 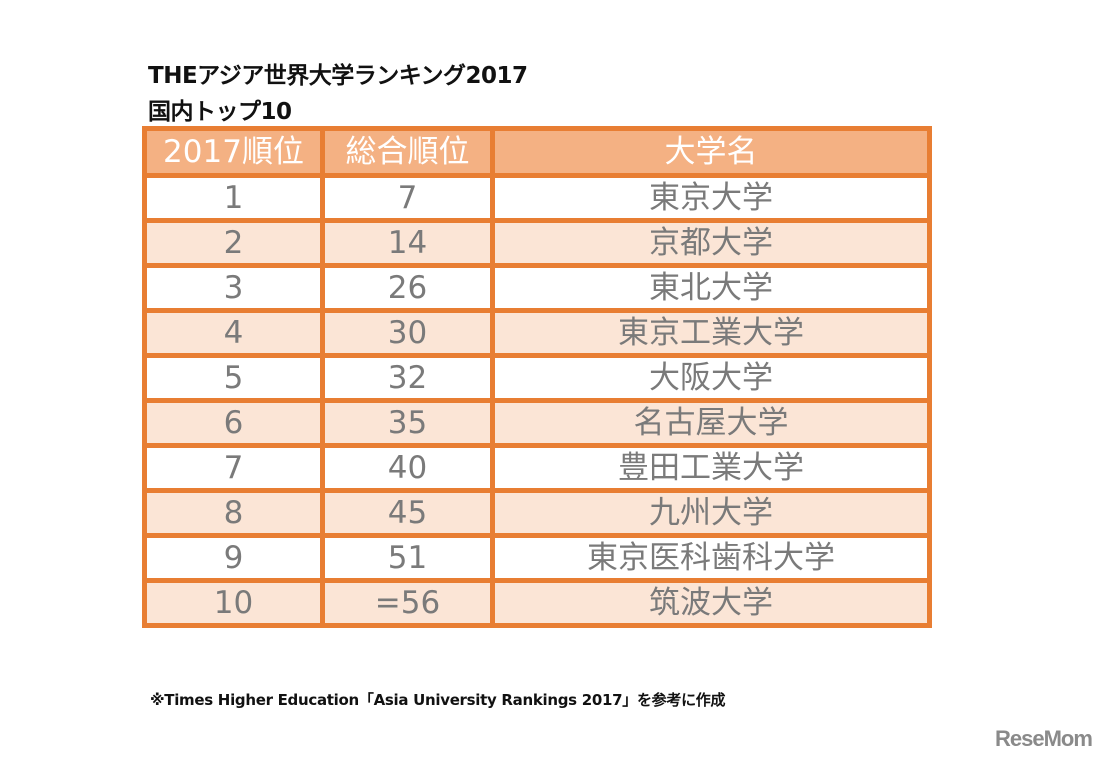 I want to click on rank-2017-cell: 2, so click(x=233, y=243).